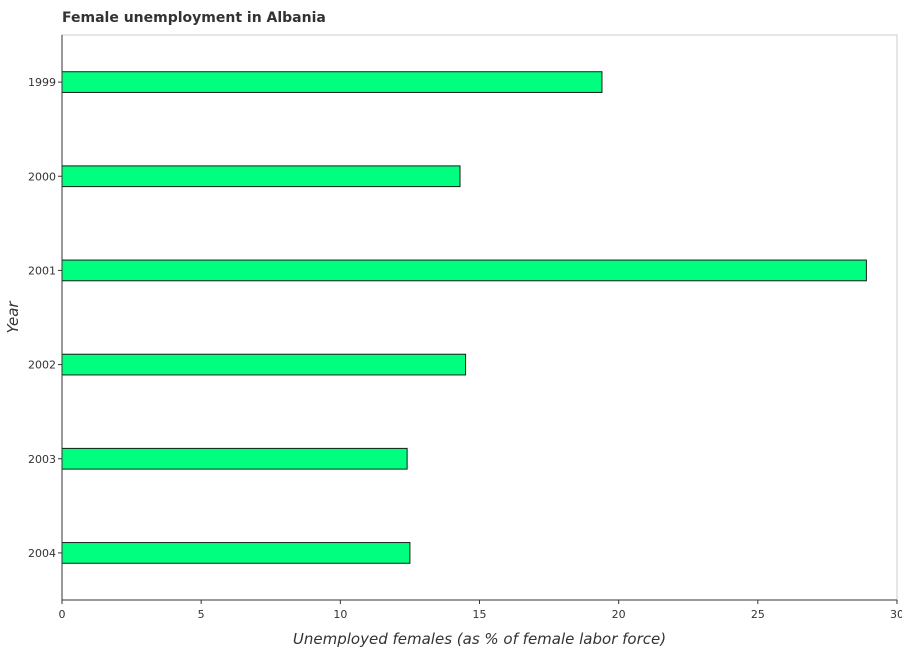 The image size is (902, 650). I want to click on bar-2004, so click(236, 553).